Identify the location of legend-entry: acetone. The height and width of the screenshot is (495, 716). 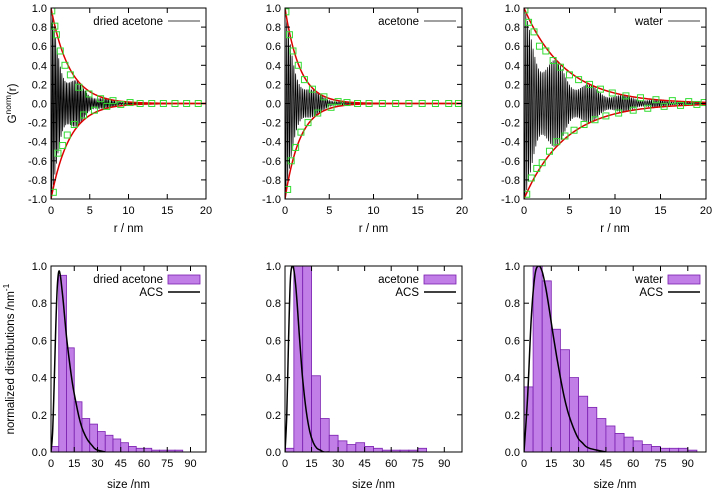
(417, 280).